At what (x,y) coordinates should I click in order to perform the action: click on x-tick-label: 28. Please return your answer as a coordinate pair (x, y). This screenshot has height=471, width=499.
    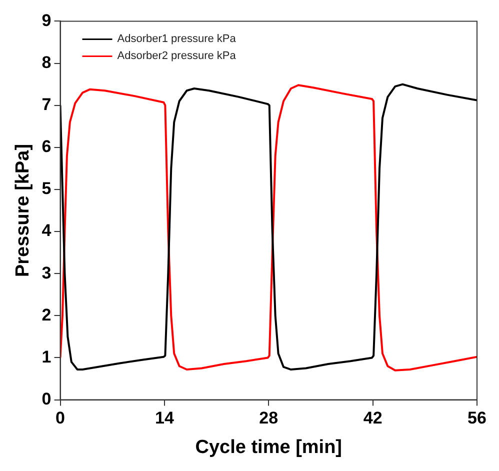
    Looking at the image, I should click on (268, 418).